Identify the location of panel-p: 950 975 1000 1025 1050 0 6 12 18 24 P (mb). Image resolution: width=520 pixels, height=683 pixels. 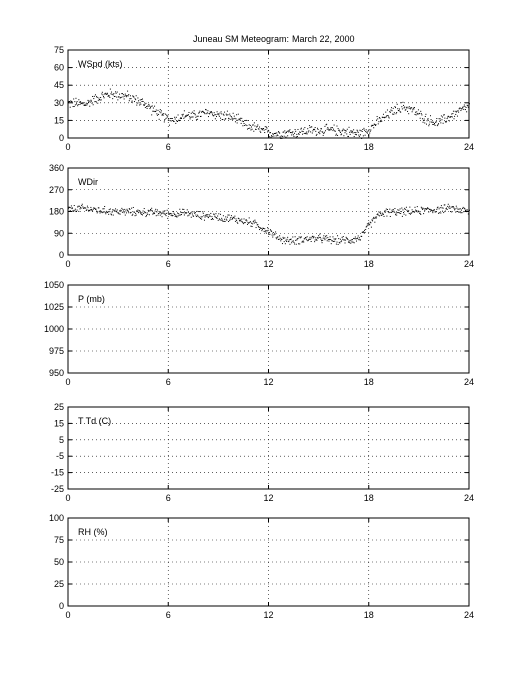
(259, 333).